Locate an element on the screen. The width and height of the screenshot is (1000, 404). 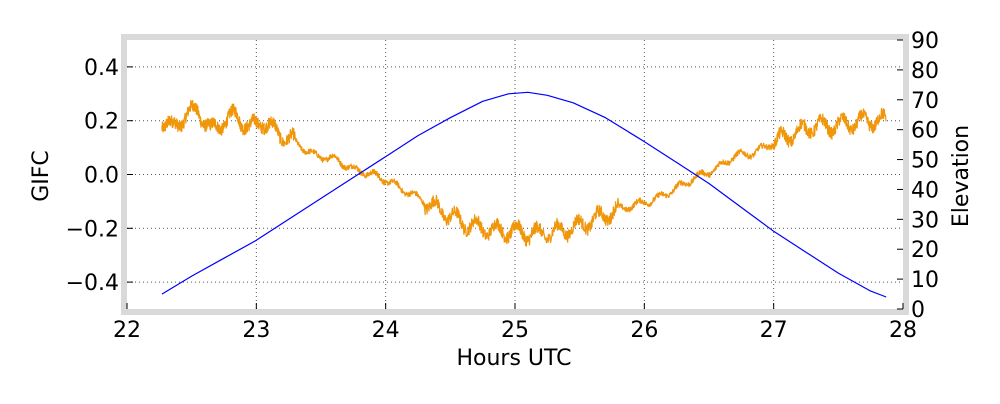
x-tick-label: 26 is located at coordinates (644, 330).